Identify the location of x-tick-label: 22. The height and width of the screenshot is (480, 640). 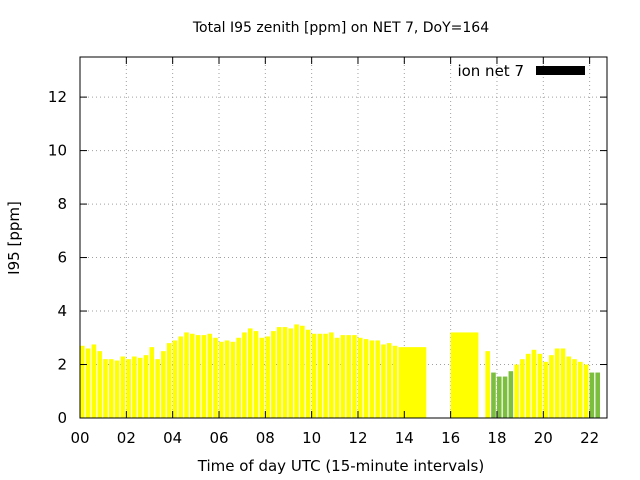
(589, 438).